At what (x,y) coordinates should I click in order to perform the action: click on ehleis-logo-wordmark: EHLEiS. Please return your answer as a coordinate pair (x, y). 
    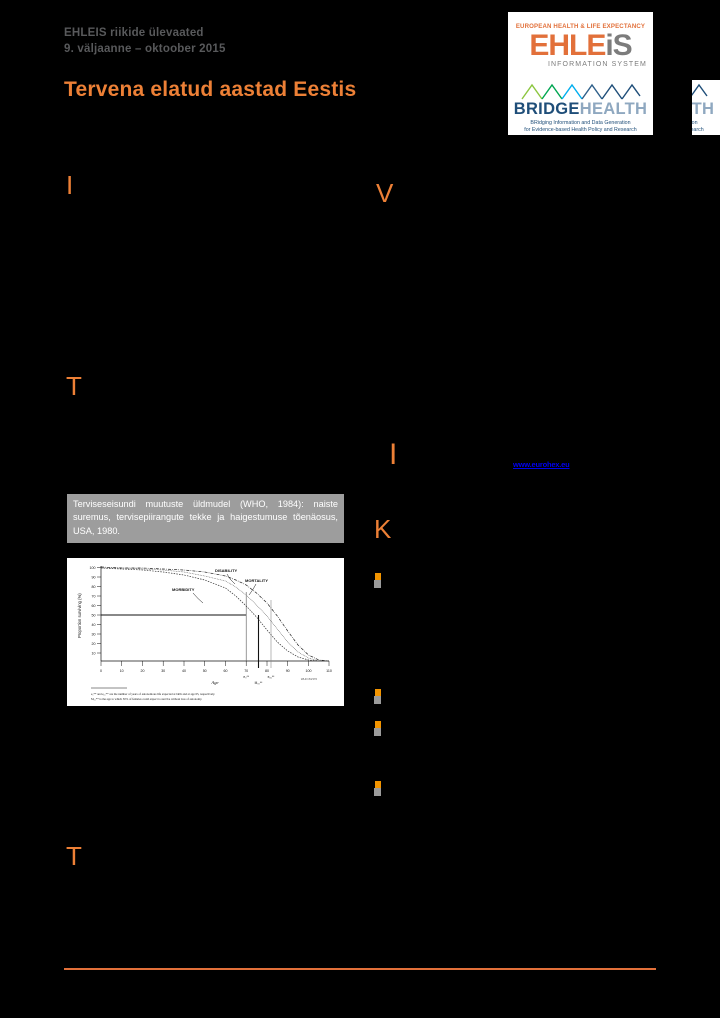
    Looking at the image, I should click on (580, 46).